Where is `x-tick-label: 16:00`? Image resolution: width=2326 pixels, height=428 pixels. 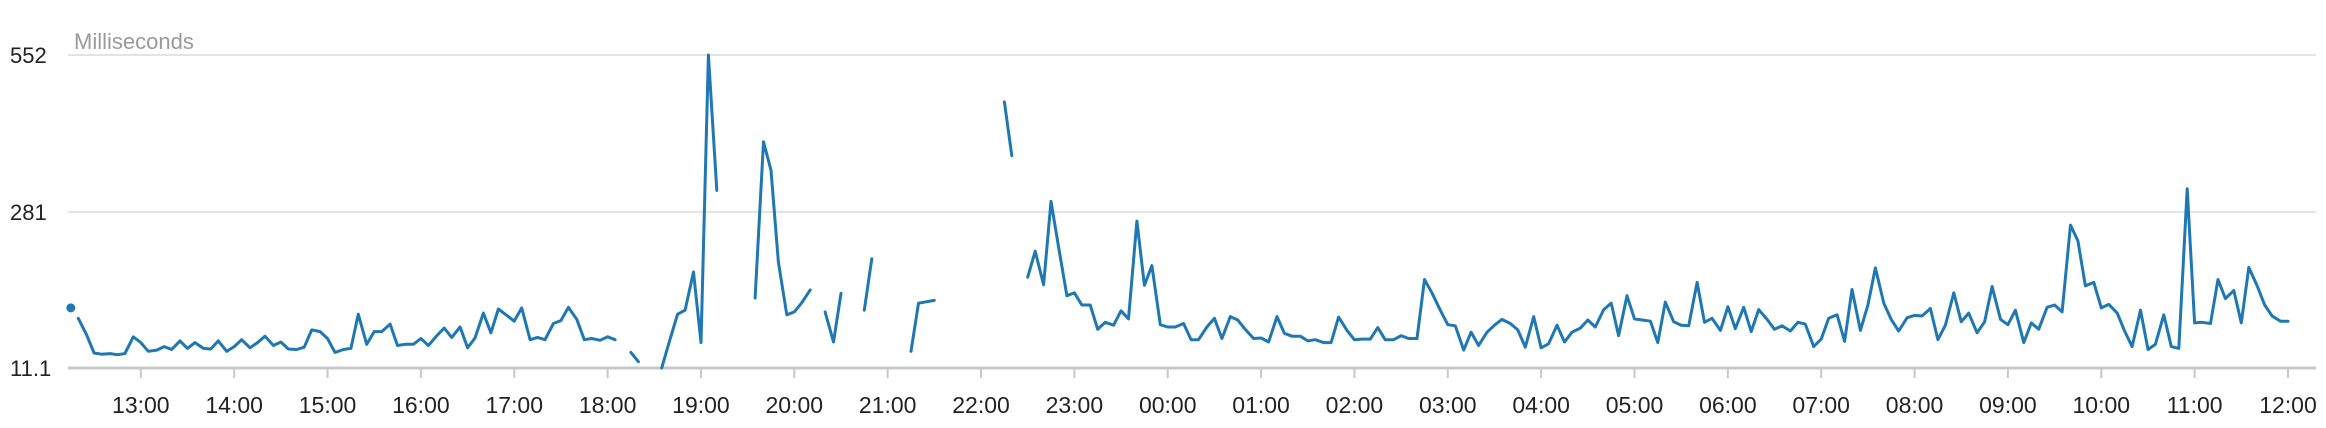
x-tick-label: 16:00 is located at coordinates (421, 405).